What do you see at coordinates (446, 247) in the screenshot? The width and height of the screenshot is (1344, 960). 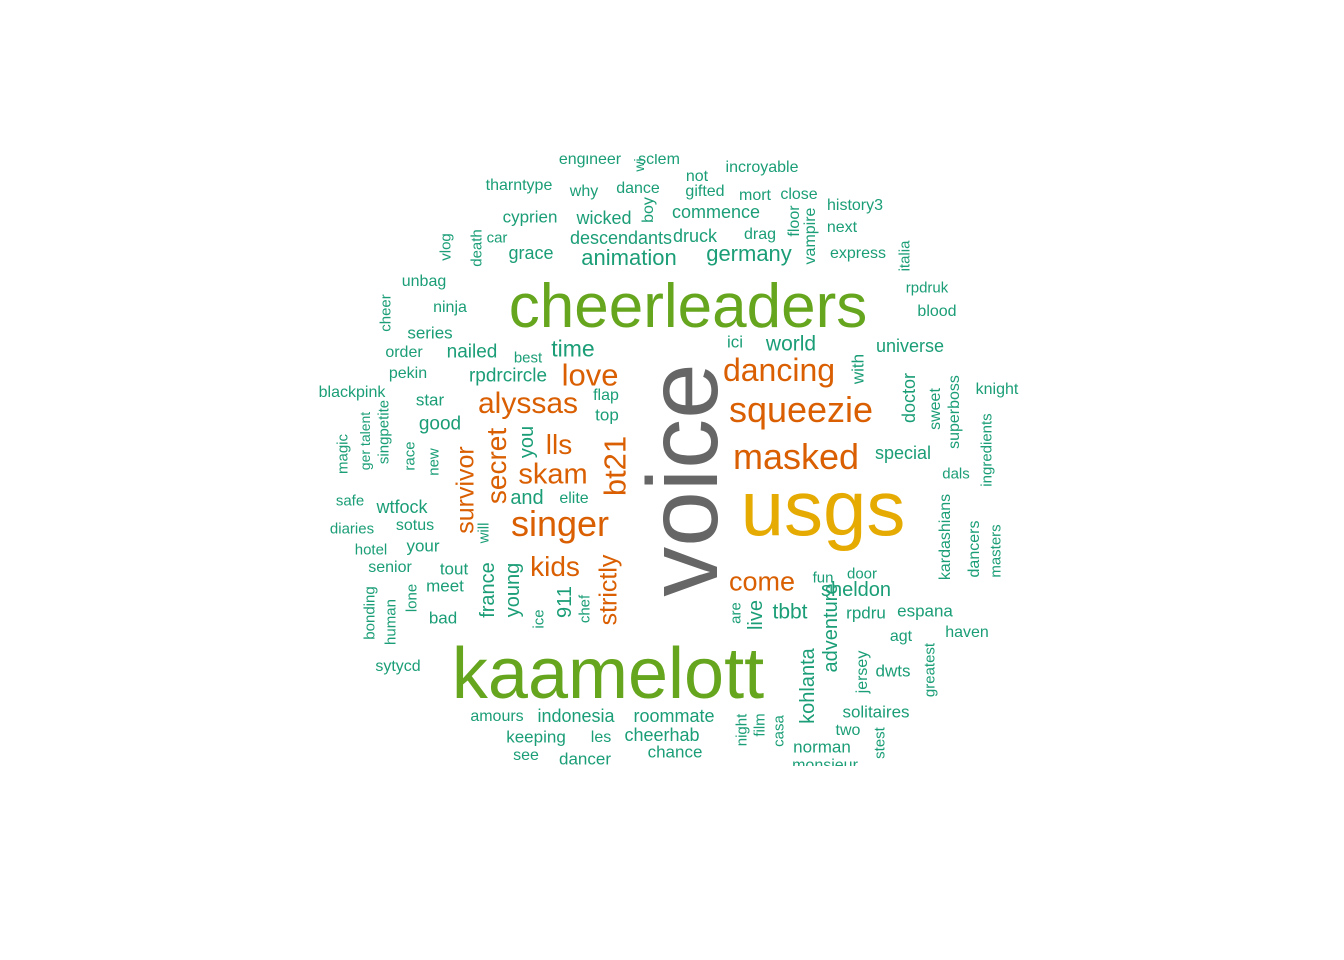 I see `word-vlog: vlog` at bounding box center [446, 247].